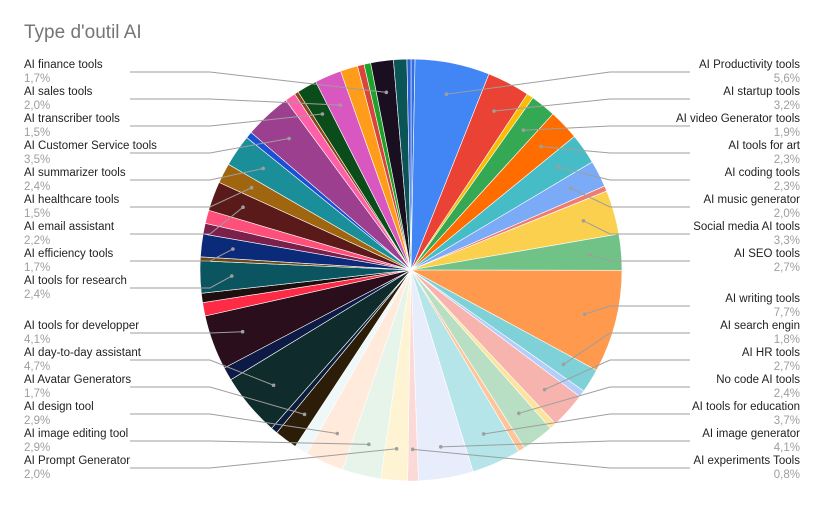 The image size is (821, 507). What do you see at coordinates (787, 241) in the screenshot?
I see `slice-value-label: 3,3%` at bounding box center [787, 241].